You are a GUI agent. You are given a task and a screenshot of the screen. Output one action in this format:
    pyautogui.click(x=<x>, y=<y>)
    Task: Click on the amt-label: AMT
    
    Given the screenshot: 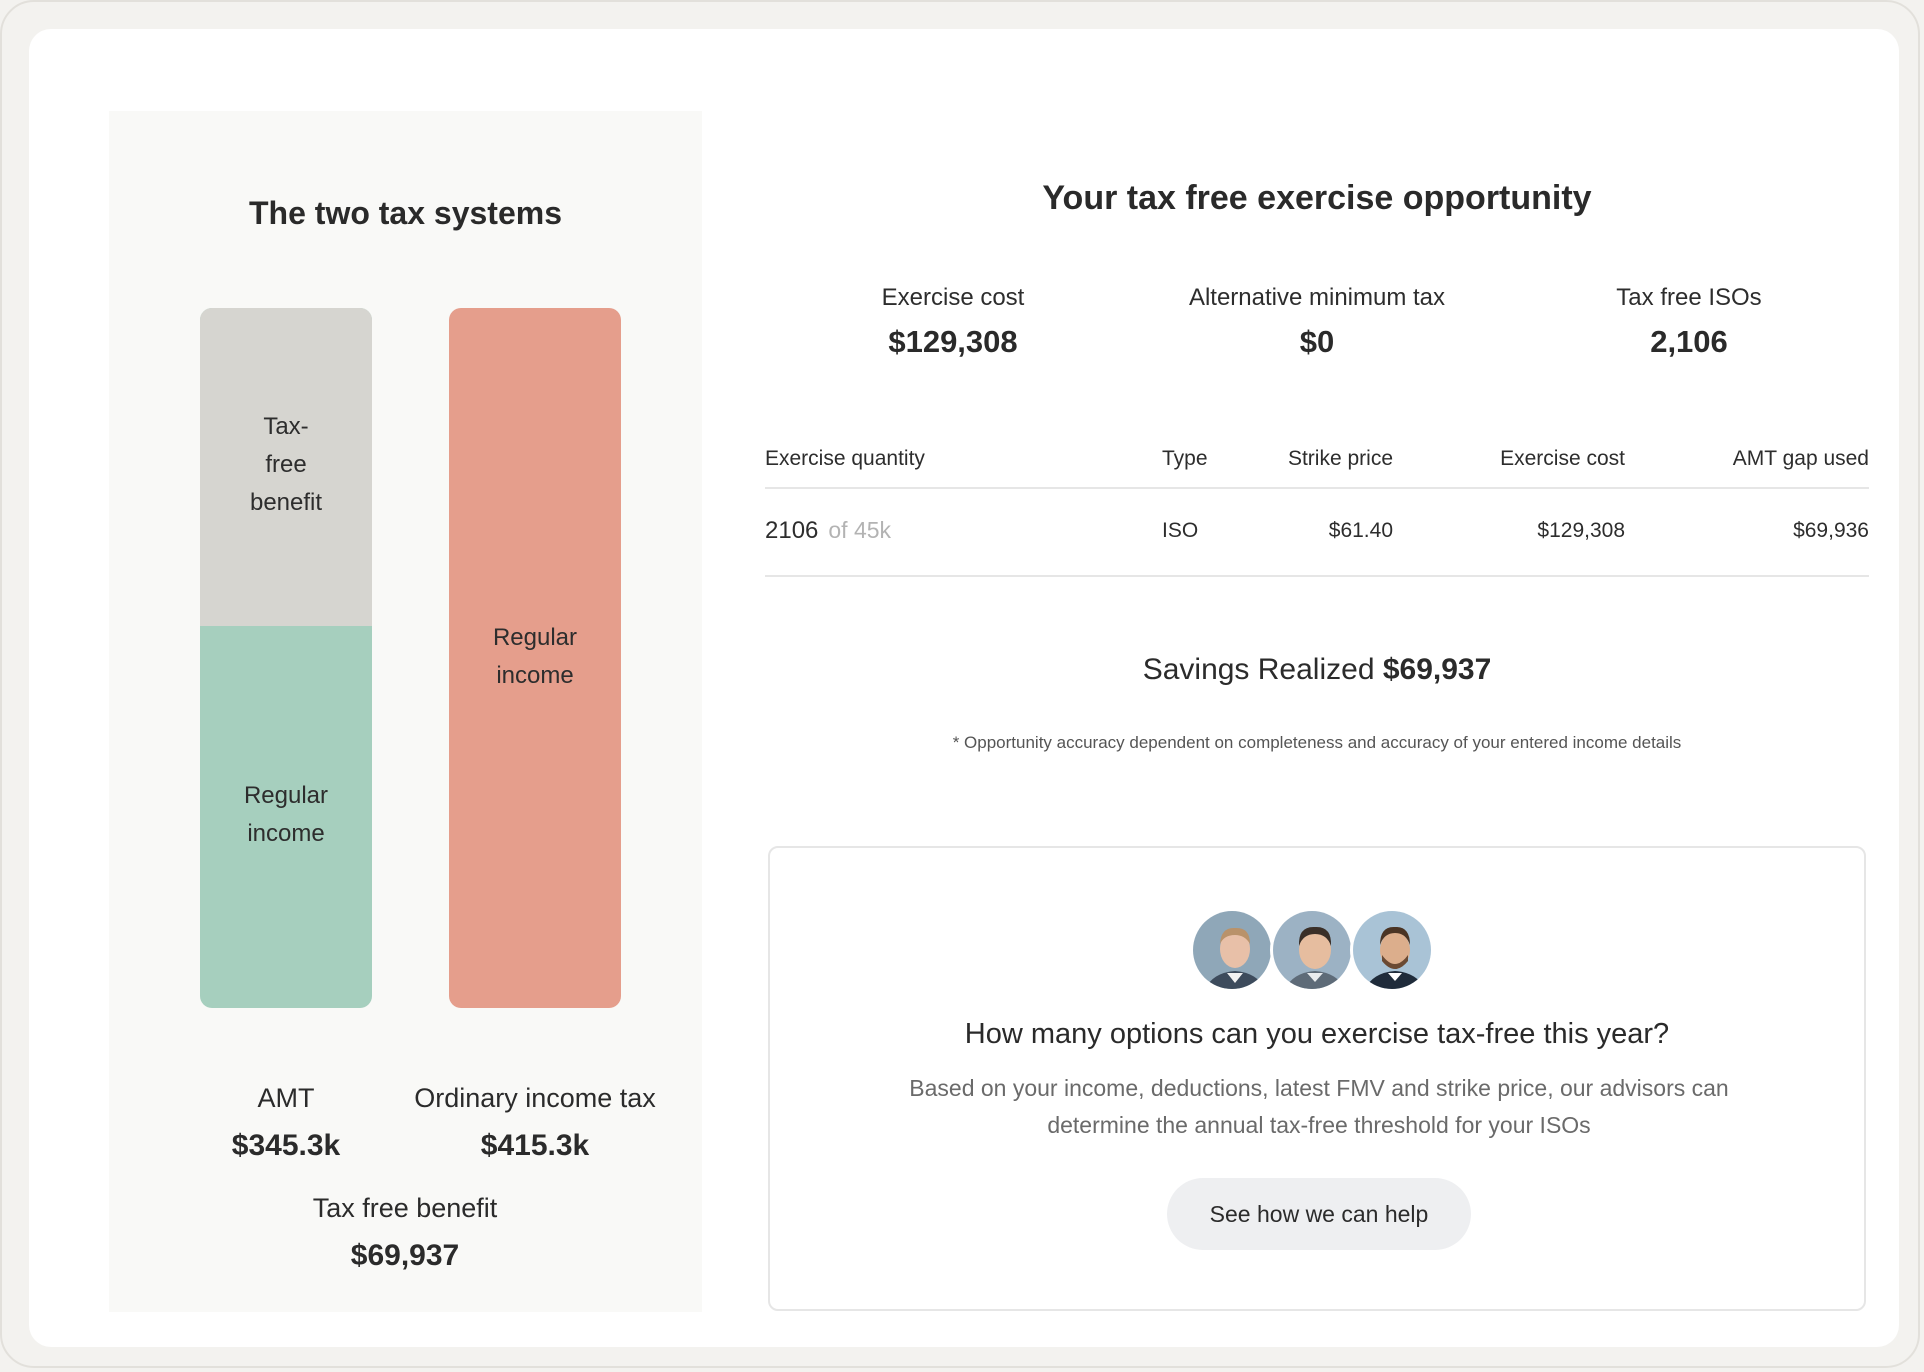 What is the action you would take?
    pyautogui.click(x=286, y=1098)
    